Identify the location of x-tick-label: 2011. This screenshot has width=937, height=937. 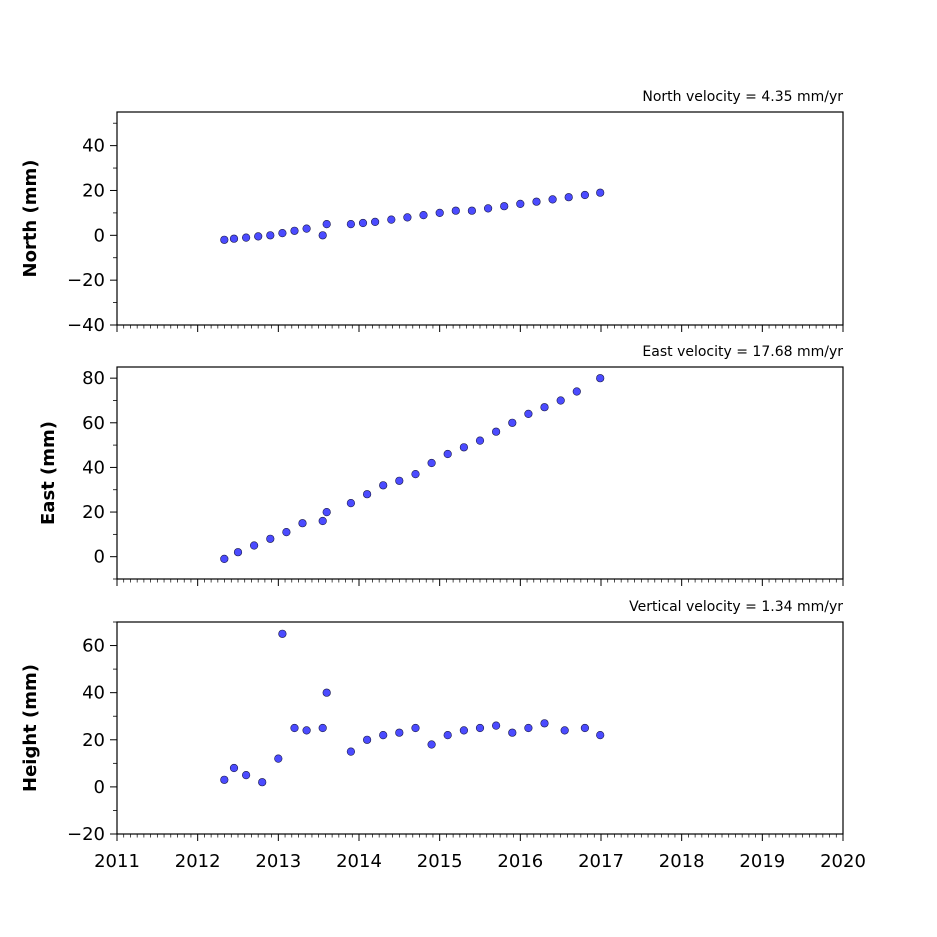
(117, 861).